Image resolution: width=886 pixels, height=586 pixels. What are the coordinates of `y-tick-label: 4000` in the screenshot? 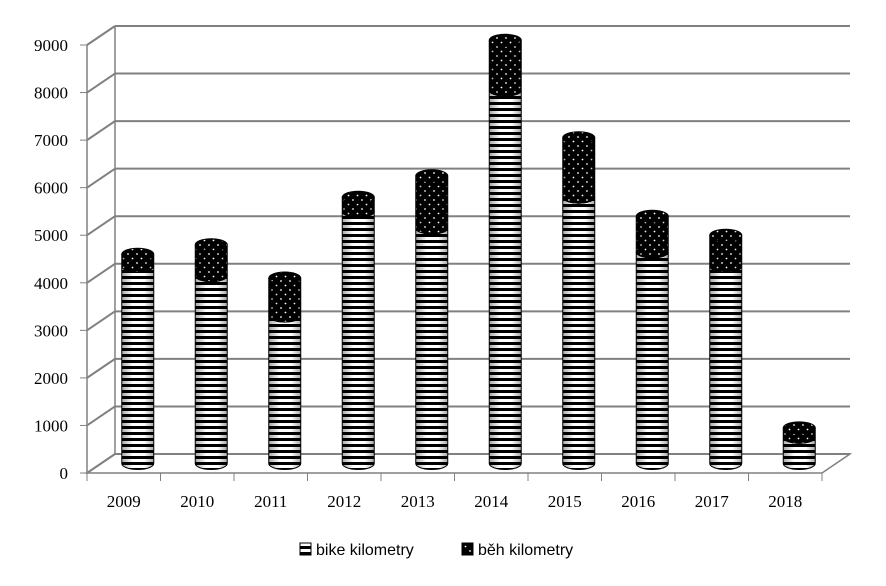 It's located at (51, 283).